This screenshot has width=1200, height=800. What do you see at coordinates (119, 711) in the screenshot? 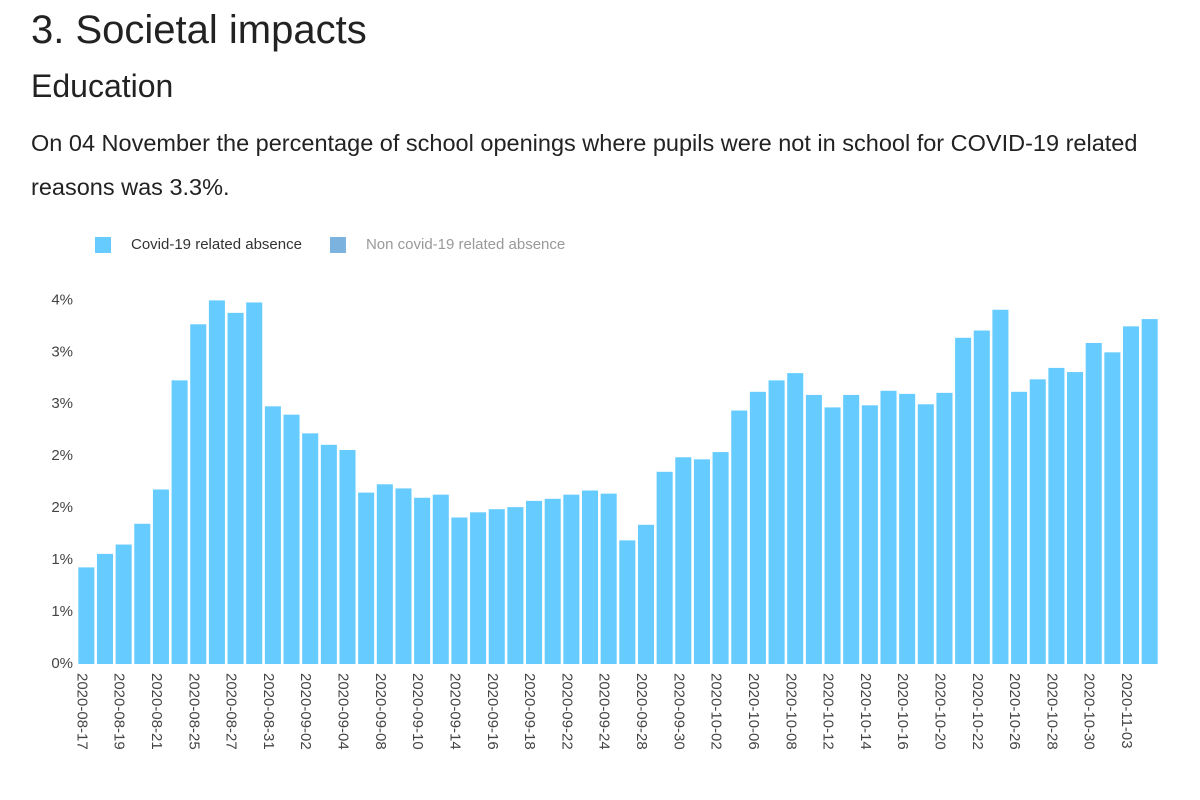
I see `x-tick-label: 2020-08-19` at bounding box center [119, 711].